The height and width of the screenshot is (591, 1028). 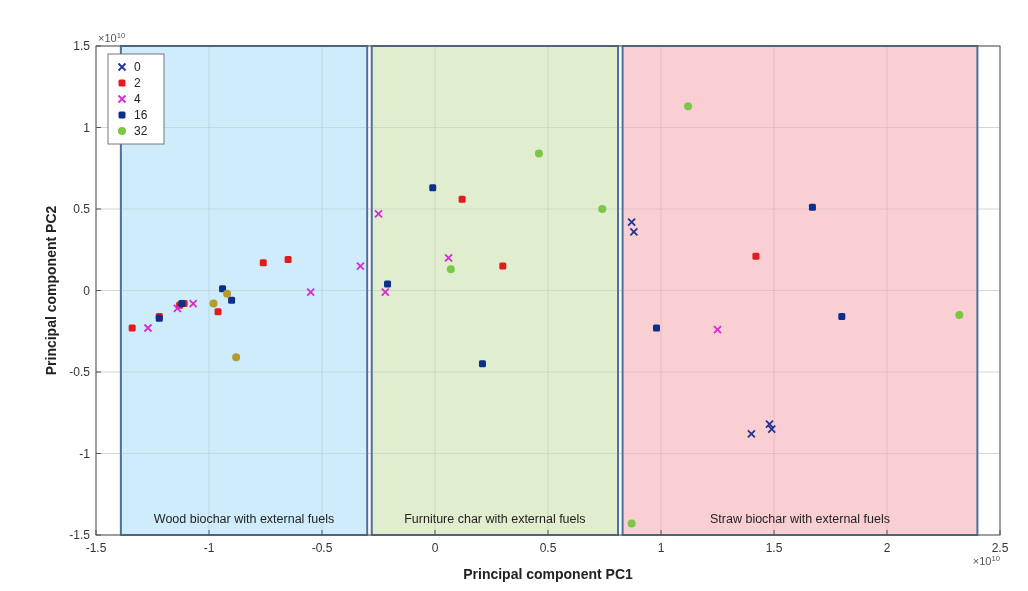 What do you see at coordinates (137, 99) in the screenshot?
I see `legend-label: 4` at bounding box center [137, 99].